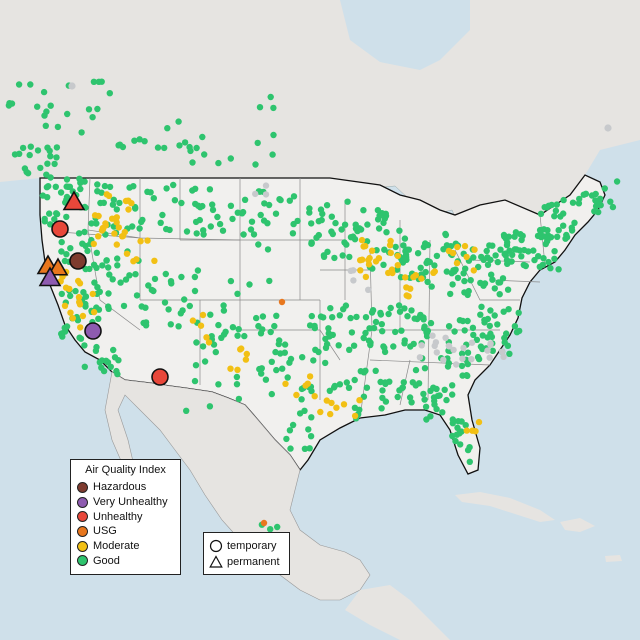  I want to click on usg-station, so click(282, 302).